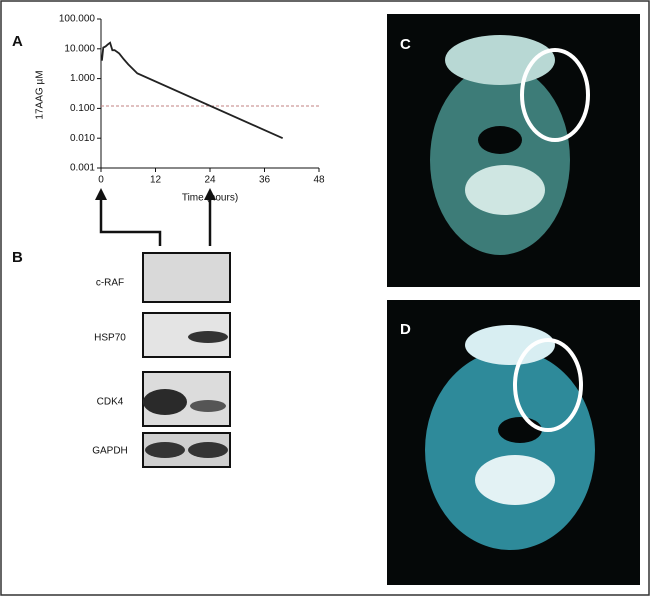  What do you see at coordinates (82, 78) in the screenshot?
I see `y-tick-label: 1.000` at bounding box center [82, 78].